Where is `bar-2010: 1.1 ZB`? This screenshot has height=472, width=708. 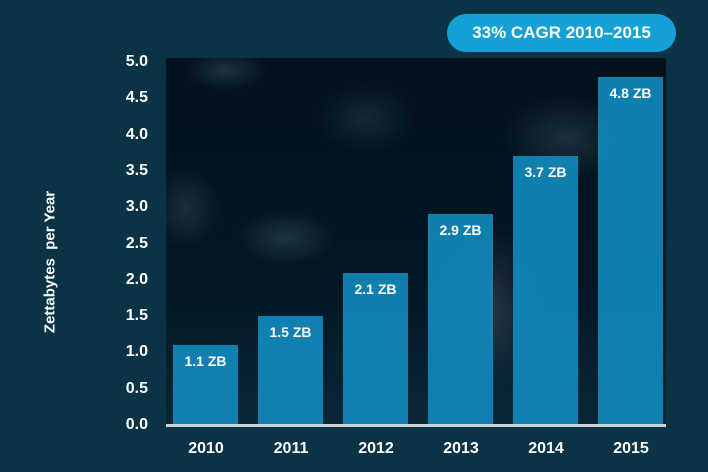 bar-2010: 1.1 ZB is located at coordinates (205, 385).